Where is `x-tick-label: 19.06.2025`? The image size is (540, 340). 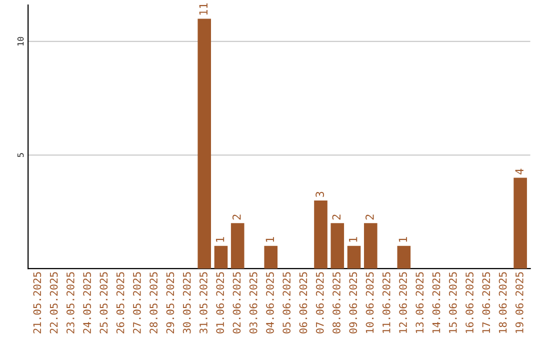
x-tick-label: 19.06.2025 is located at coordinates (519, 302).